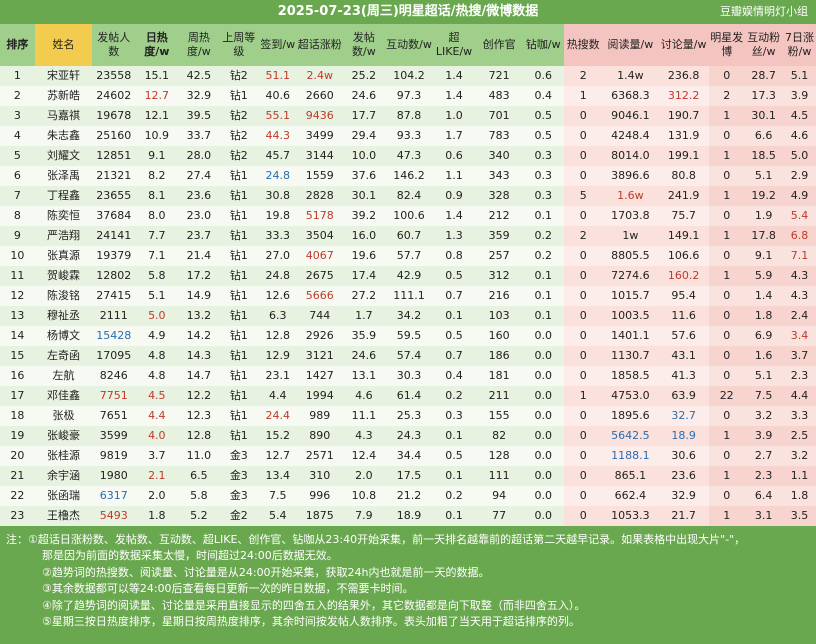  What do you see at coordinates (157, 376) in the screenshot?
I see `table-cell: 4.8` at bounding box center [157, 376].